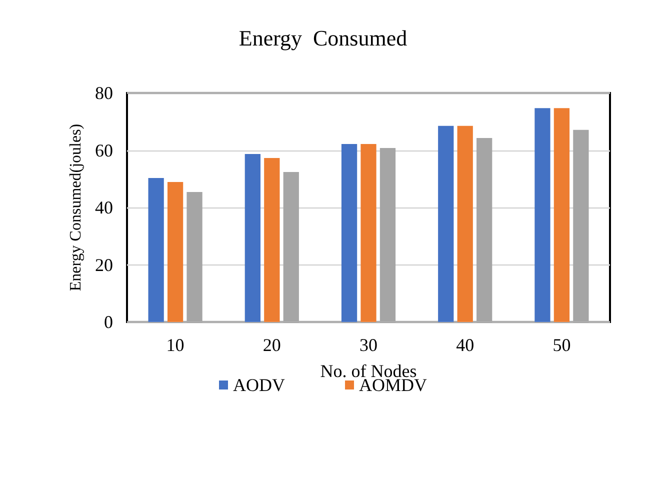 The height and width of the screenshot is (500, 646). Describe the element at coordinates (323, 38) in the screenshot. I see `chart-title: Energy Consumed` at that location.